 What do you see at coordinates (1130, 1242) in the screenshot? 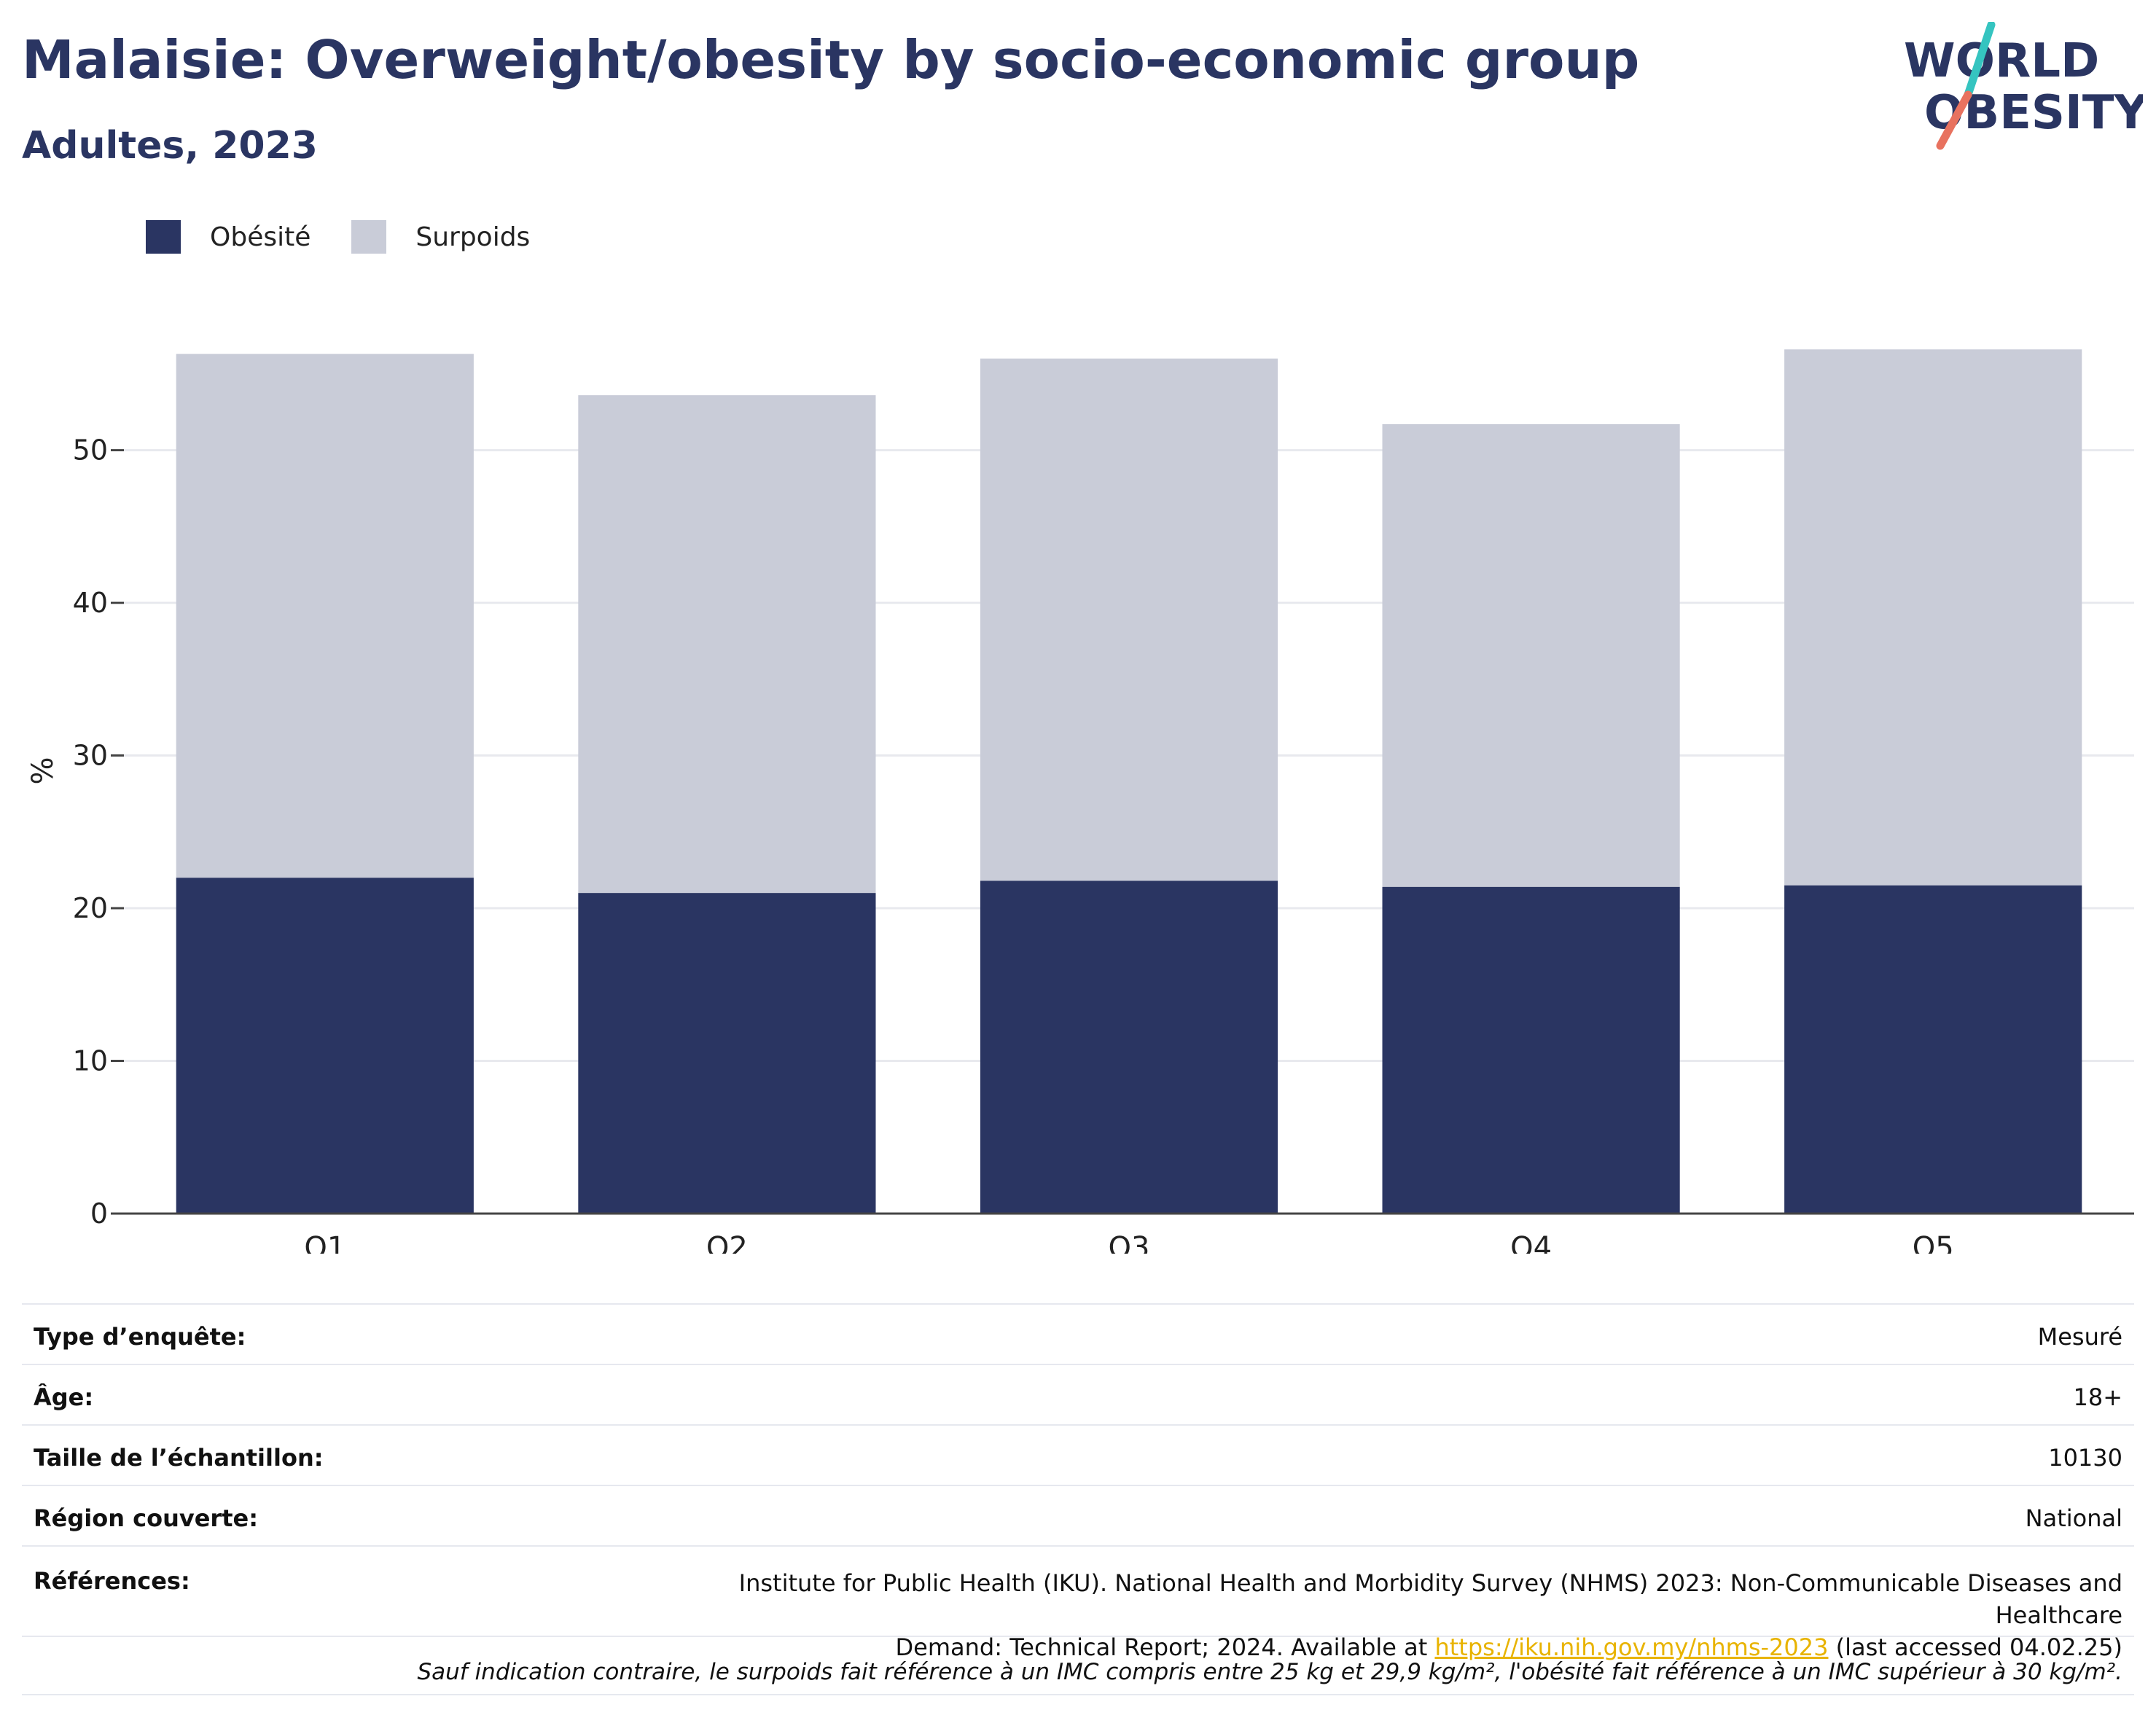
I see `x-tick-label-q3: Q3` at bounding box center [1130, 1242].